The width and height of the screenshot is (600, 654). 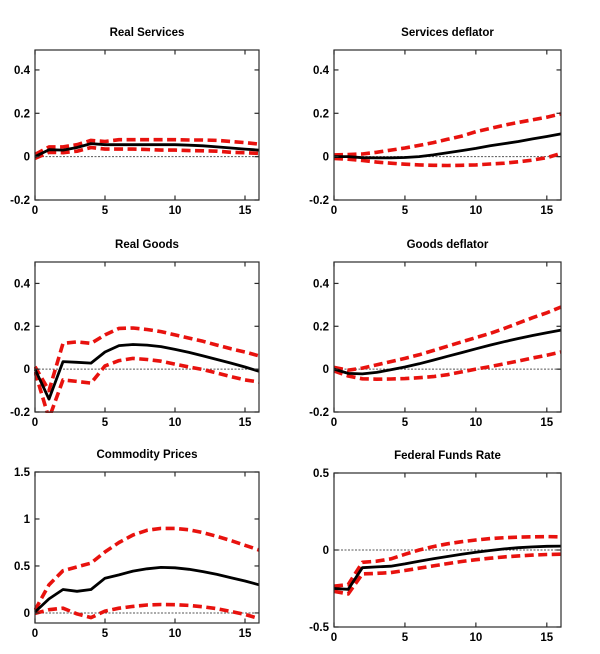 I want to click on real-goods-plot: 0 5 10 15-0.200.20.4, so click(x=135, y=345).